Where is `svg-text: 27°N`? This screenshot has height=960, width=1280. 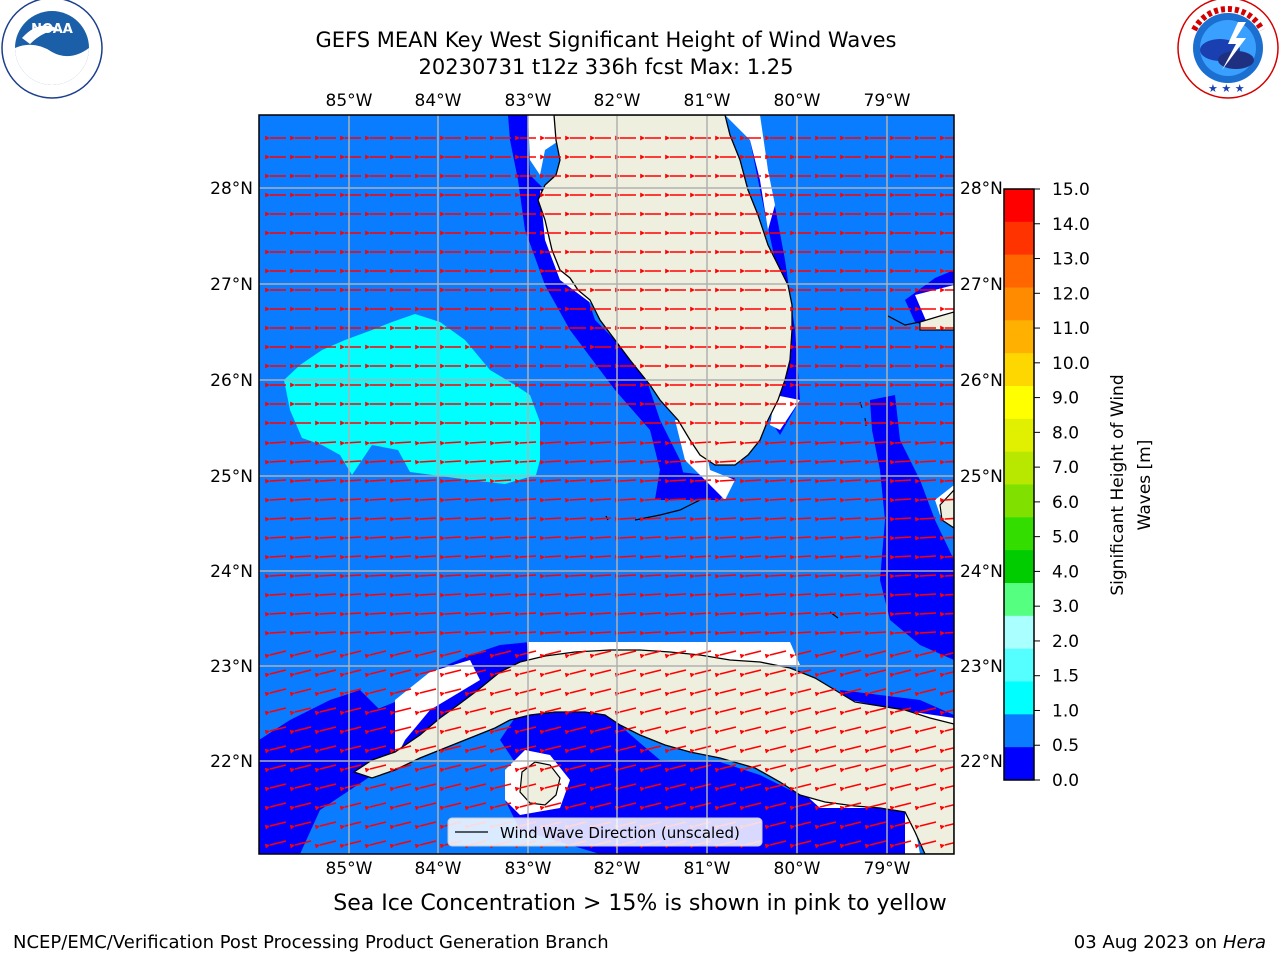 svg-text: 27°N is located at coordinates (981, 285).